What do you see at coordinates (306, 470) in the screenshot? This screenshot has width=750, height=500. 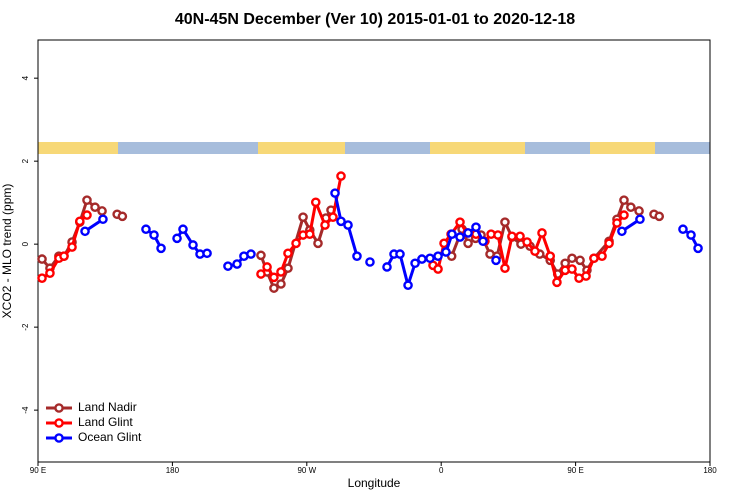 I see `x-tick-label: 90 W` at bounding box center [306, 470].